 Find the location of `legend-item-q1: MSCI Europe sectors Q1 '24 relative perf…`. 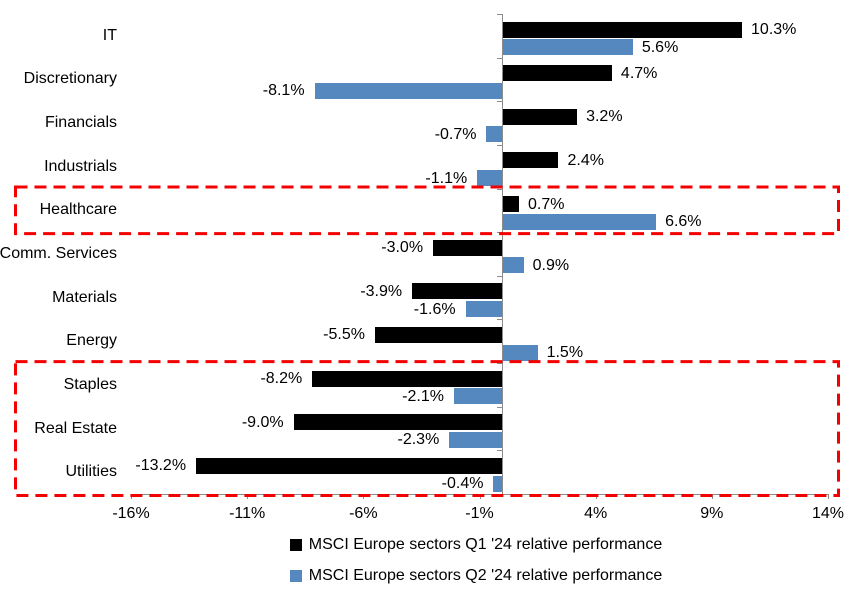

legend-item-q1: MSCI Europe sectors Q1 '24 relative perf… is located at coordinates (476, 546).